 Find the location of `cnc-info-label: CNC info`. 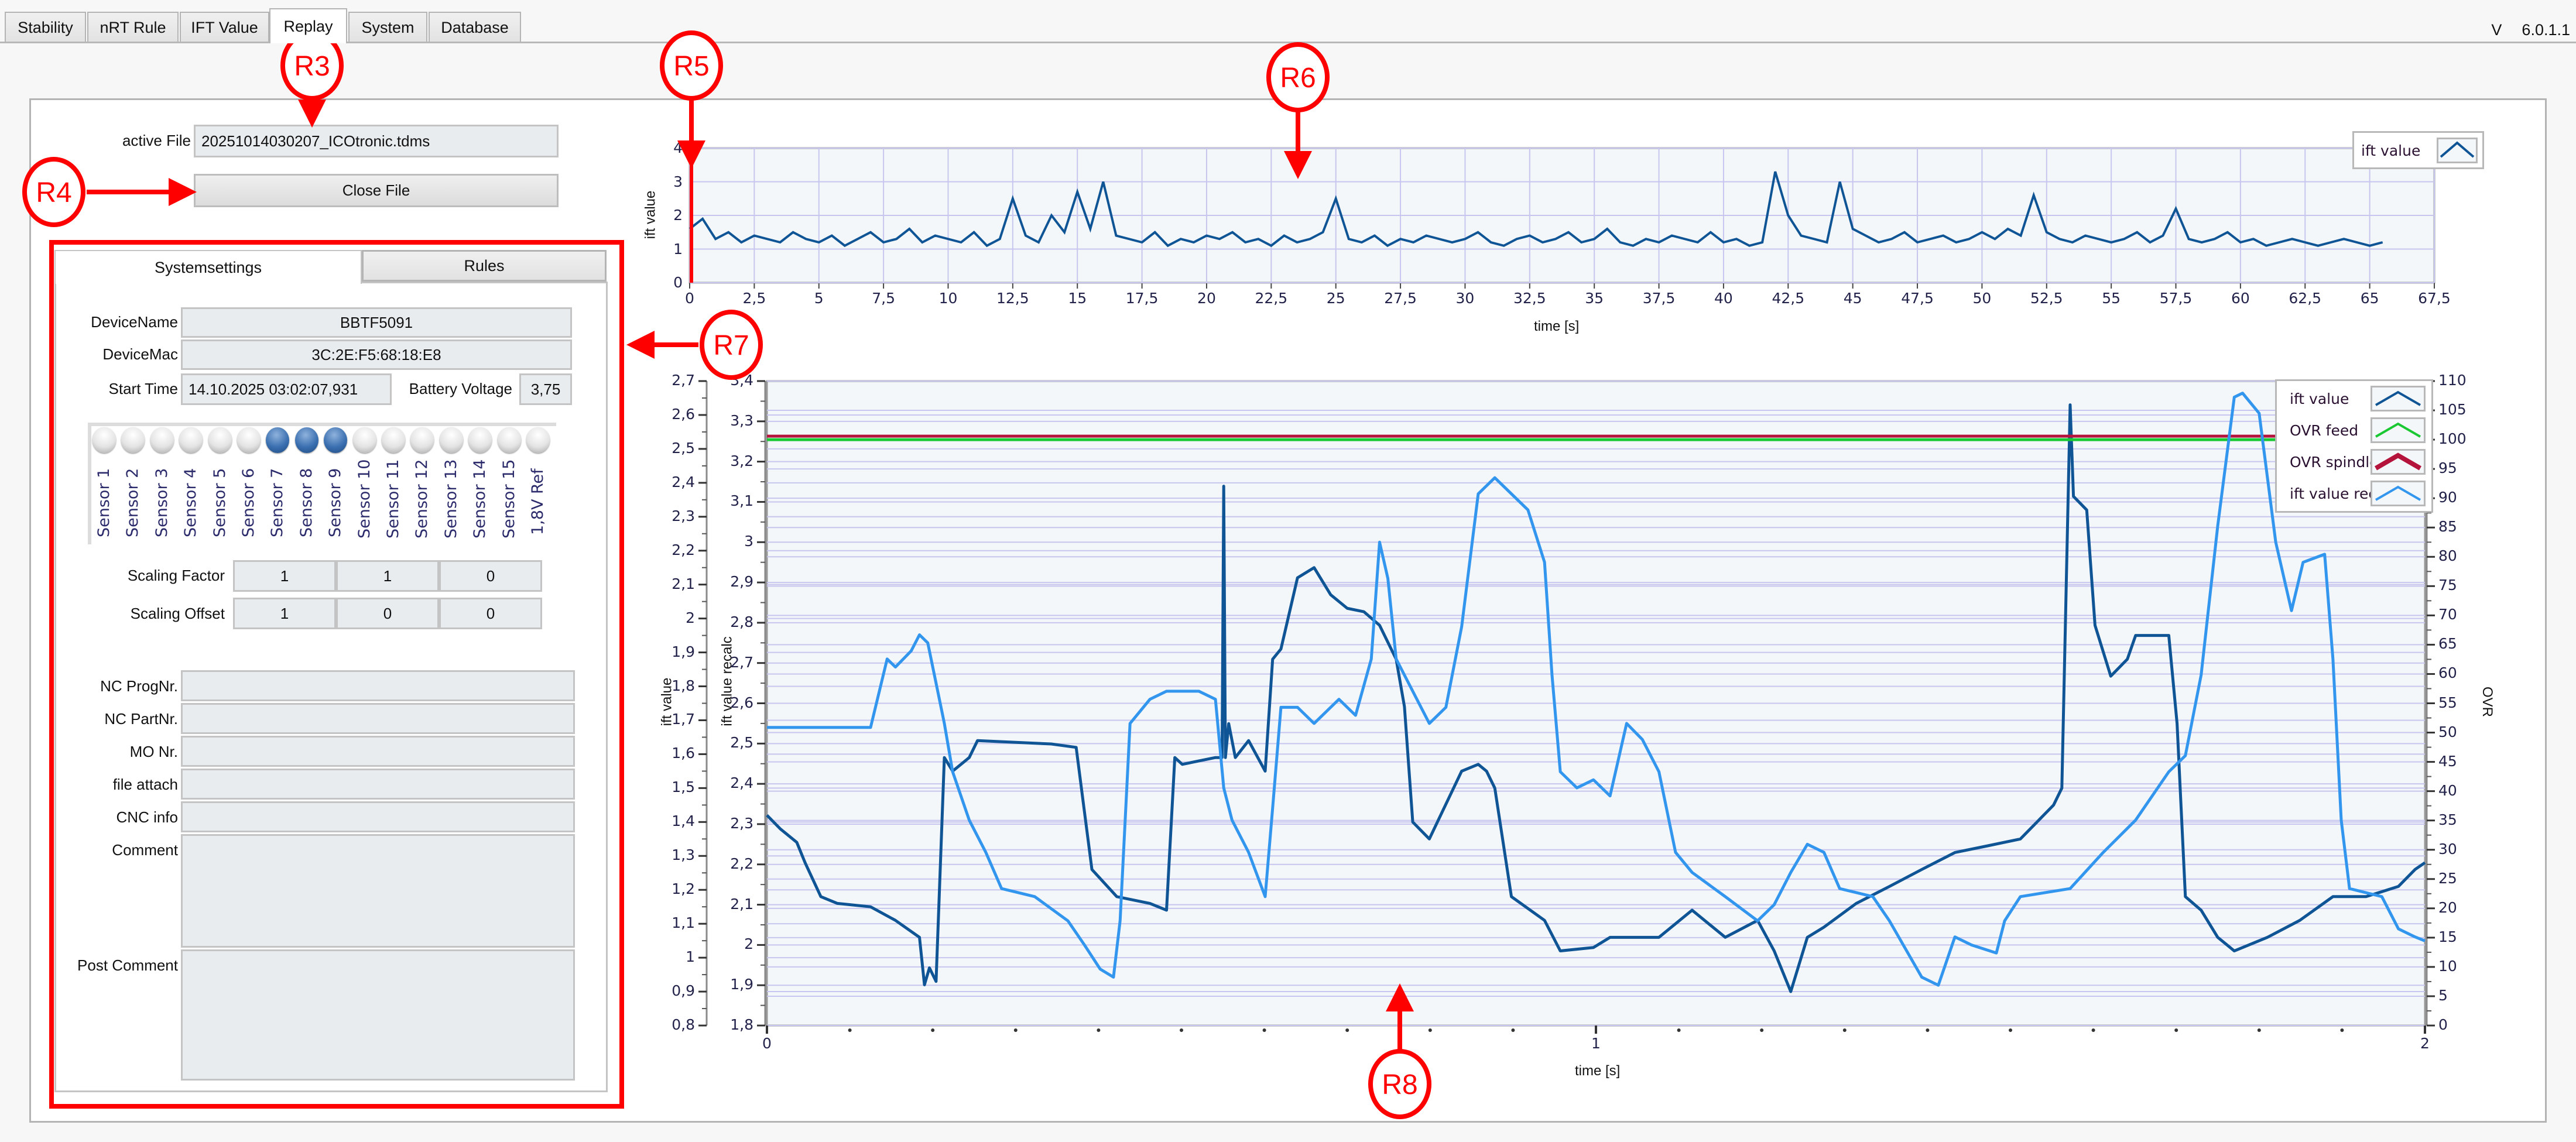

cnc-info-label: CNC info is located at coordinates (147, 817).